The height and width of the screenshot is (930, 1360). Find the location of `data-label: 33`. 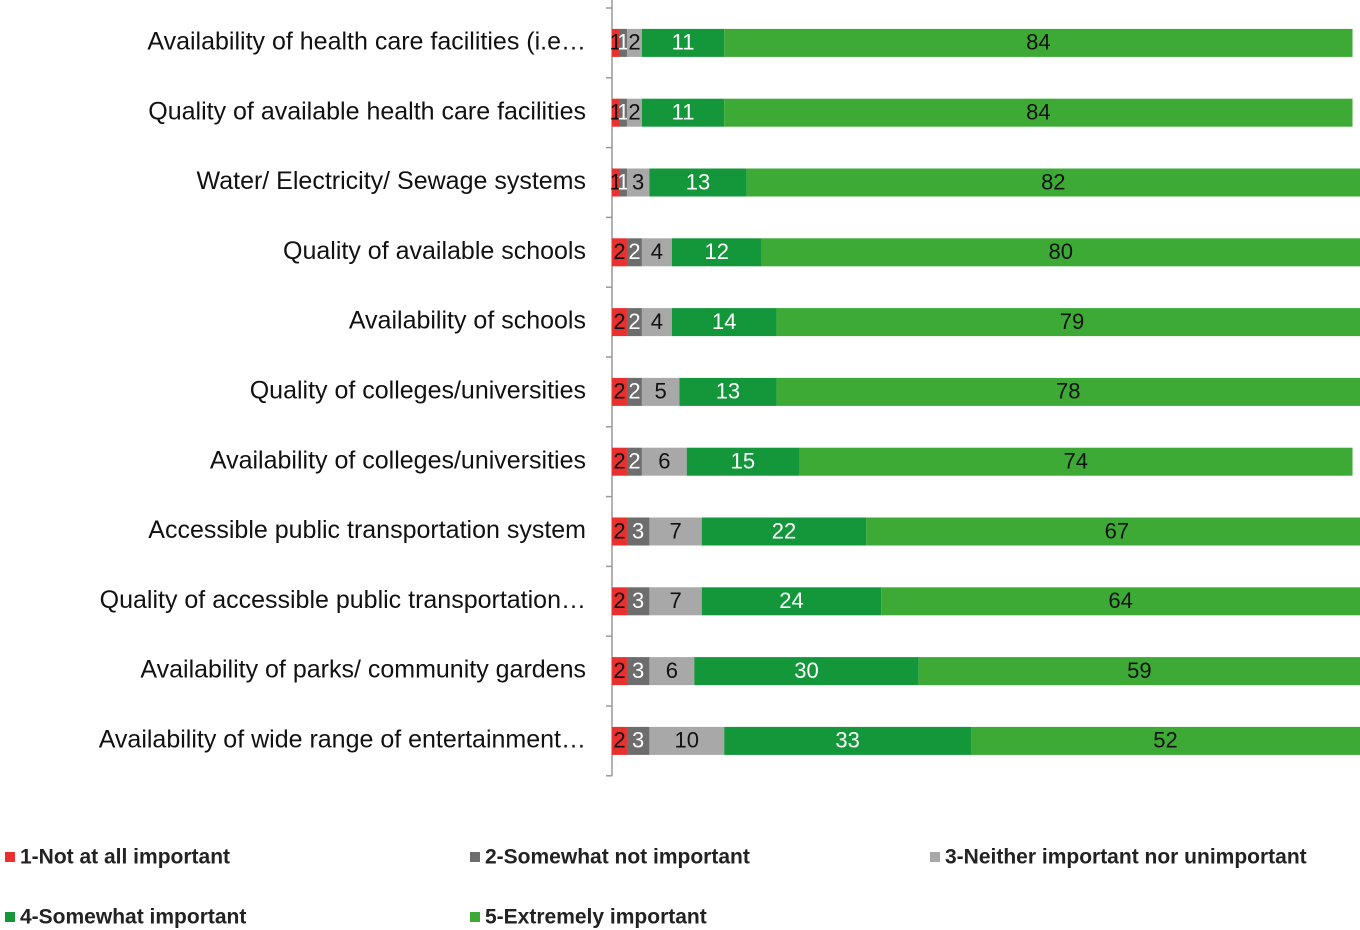

data-label: 33 is located at coordinates (847, 740).